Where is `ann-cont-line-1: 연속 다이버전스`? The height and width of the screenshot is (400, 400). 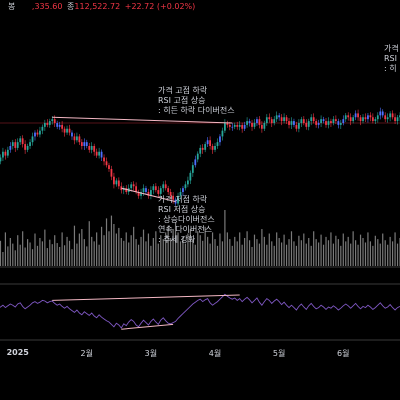
ann-cont-line-1: 연속 다이버전스 is located at coordinates (185, 229).